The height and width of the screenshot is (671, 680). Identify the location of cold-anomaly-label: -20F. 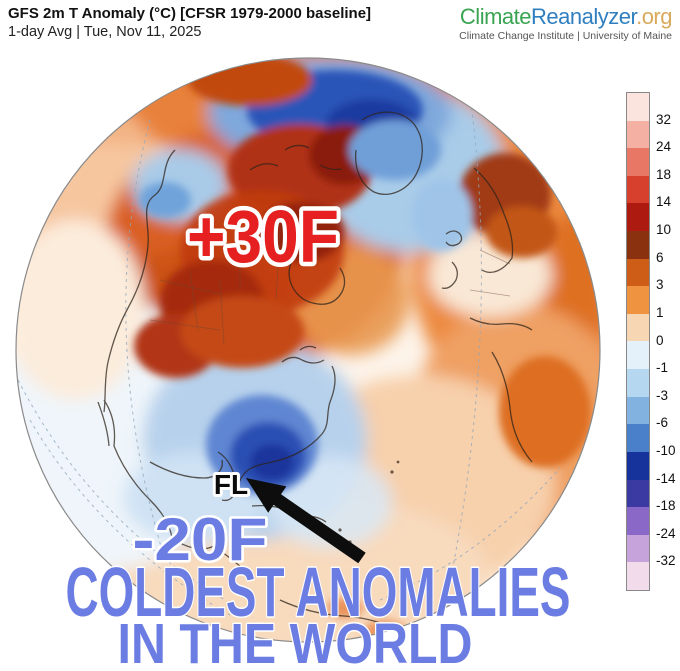
(200, 539).